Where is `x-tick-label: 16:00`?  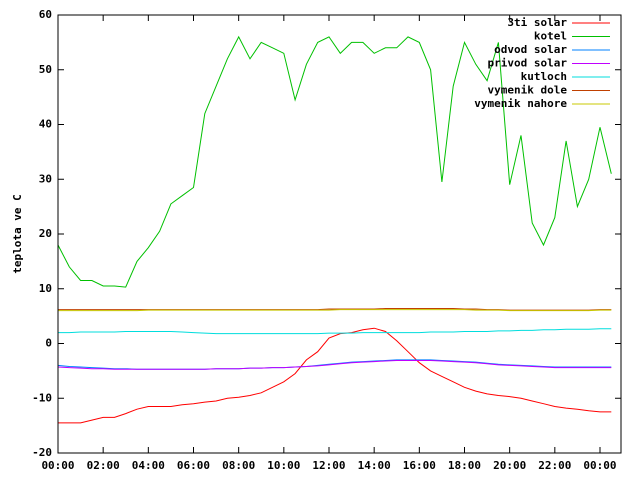
x-tick-label: 16:00 is located at coordinates (419, 465).